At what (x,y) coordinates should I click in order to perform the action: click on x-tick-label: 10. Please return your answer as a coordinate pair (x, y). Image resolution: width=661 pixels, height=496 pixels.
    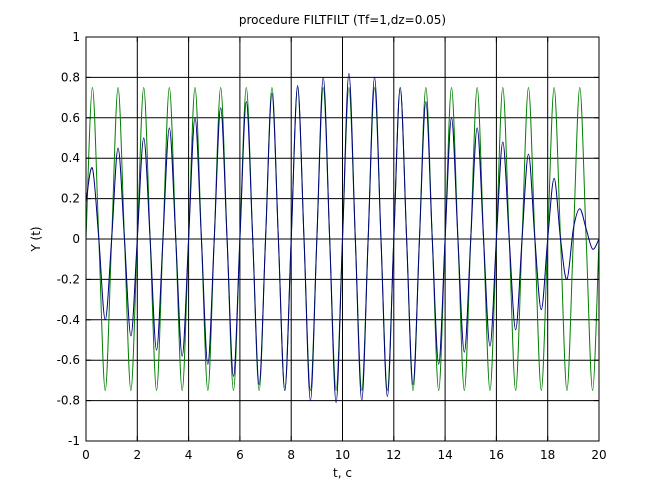
    Looking at the image, I should click on (342, 455).